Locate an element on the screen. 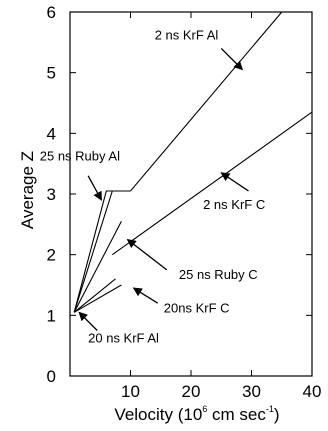  x-axis-title-sup1: 6 is located at coordinates (204, 409).